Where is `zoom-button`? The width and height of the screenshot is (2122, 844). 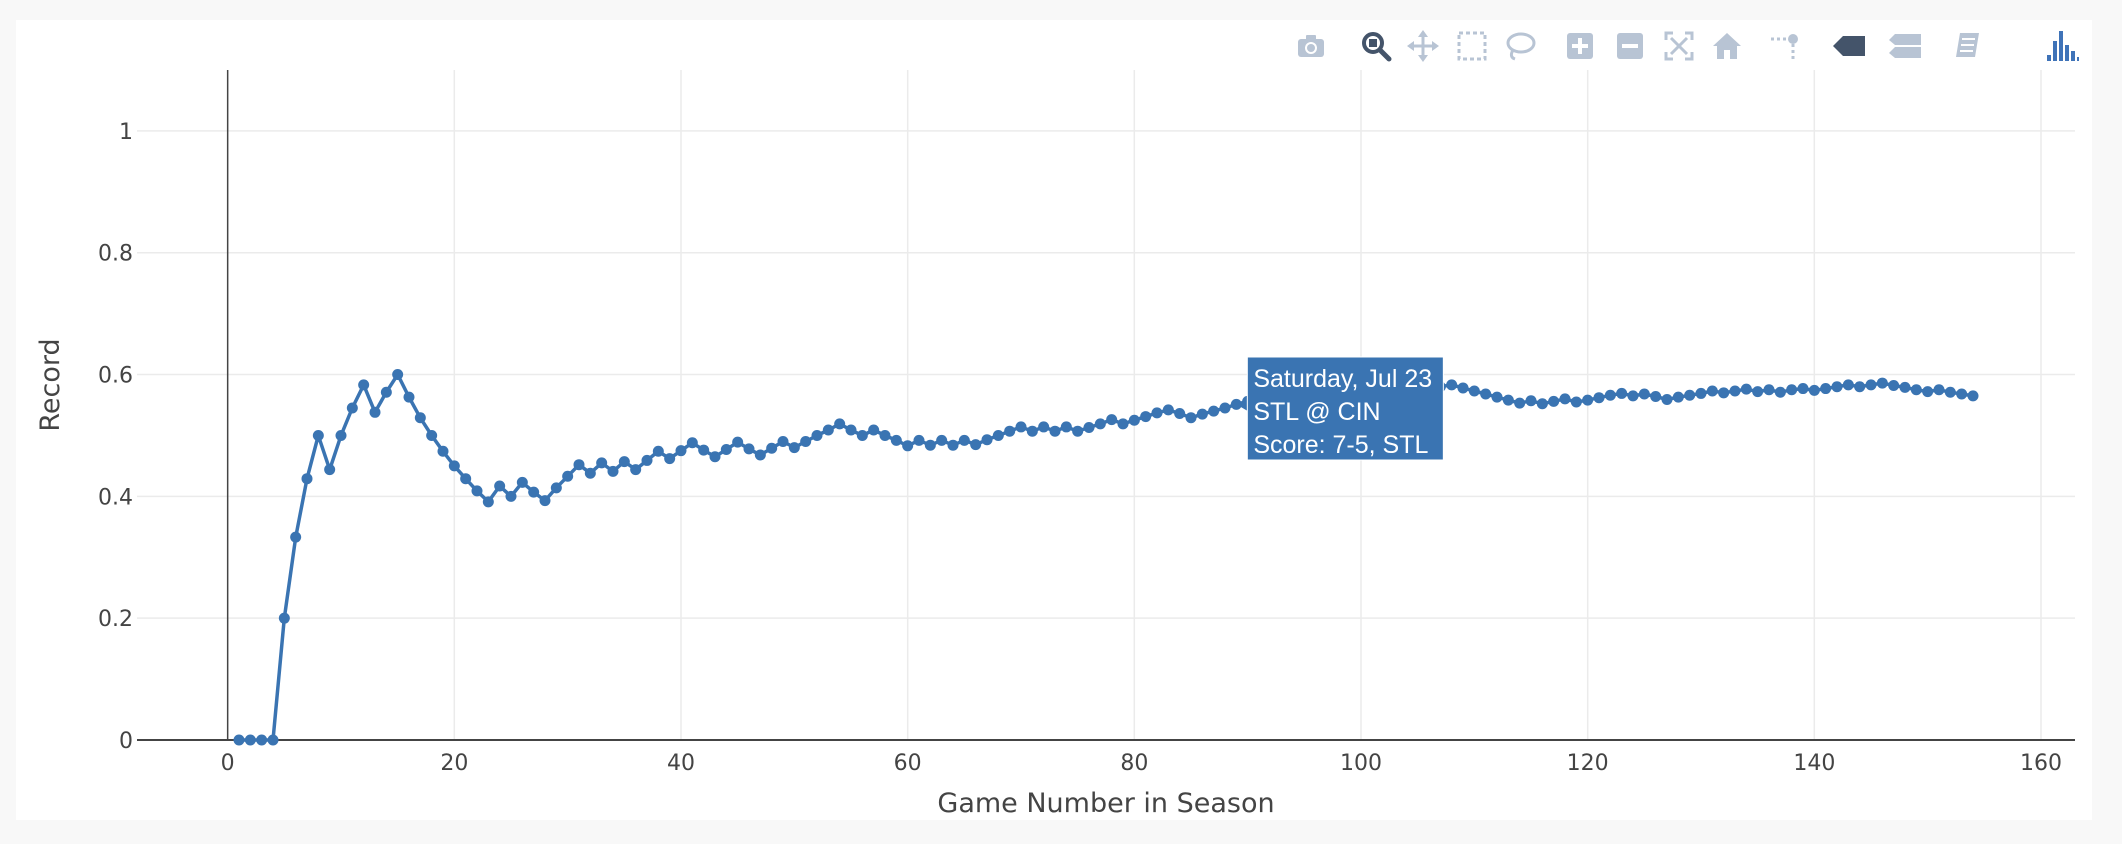 zoom-button is located at coordinates (1376, 46).